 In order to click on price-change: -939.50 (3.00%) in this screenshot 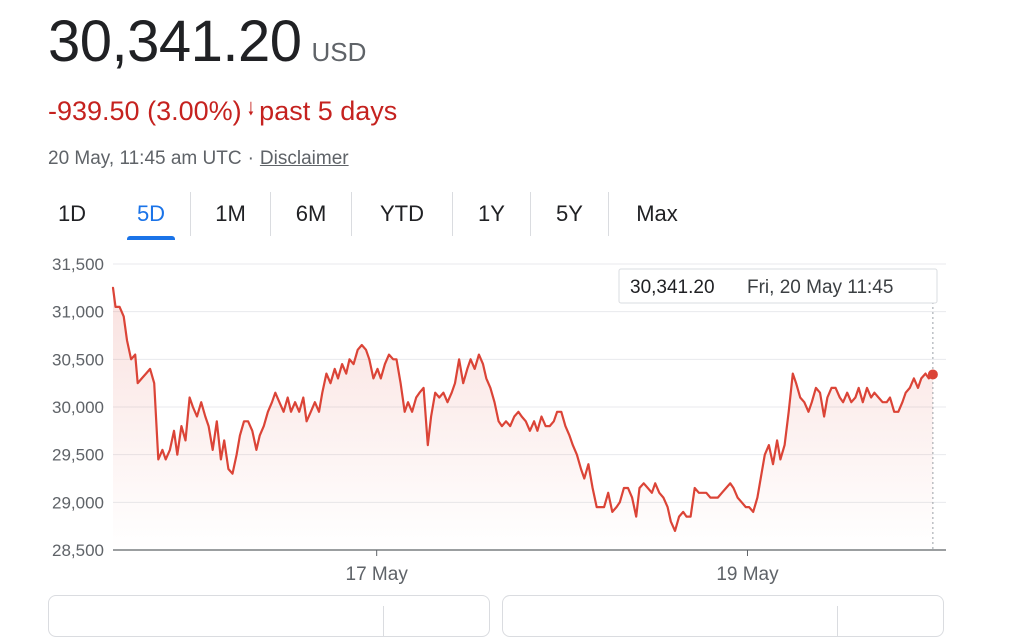, I will do `click(145, 111)`.